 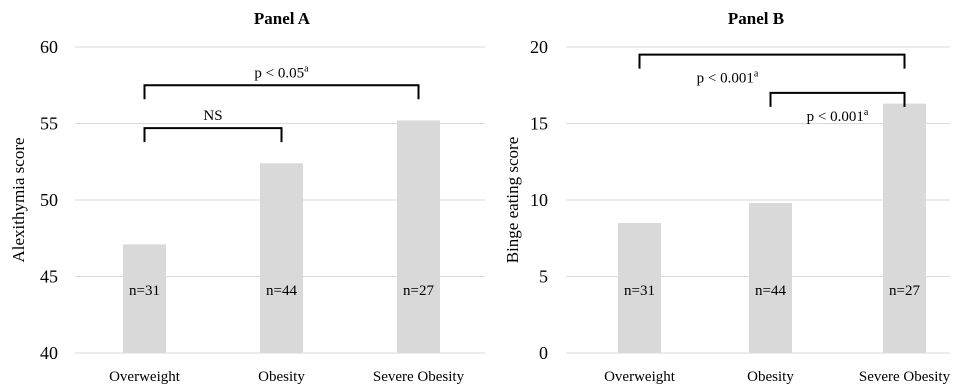 What do you see at coordinates (49, 353) in the screenshot?
I see `y-tick-label: 40` at bounding box center [49, 353].